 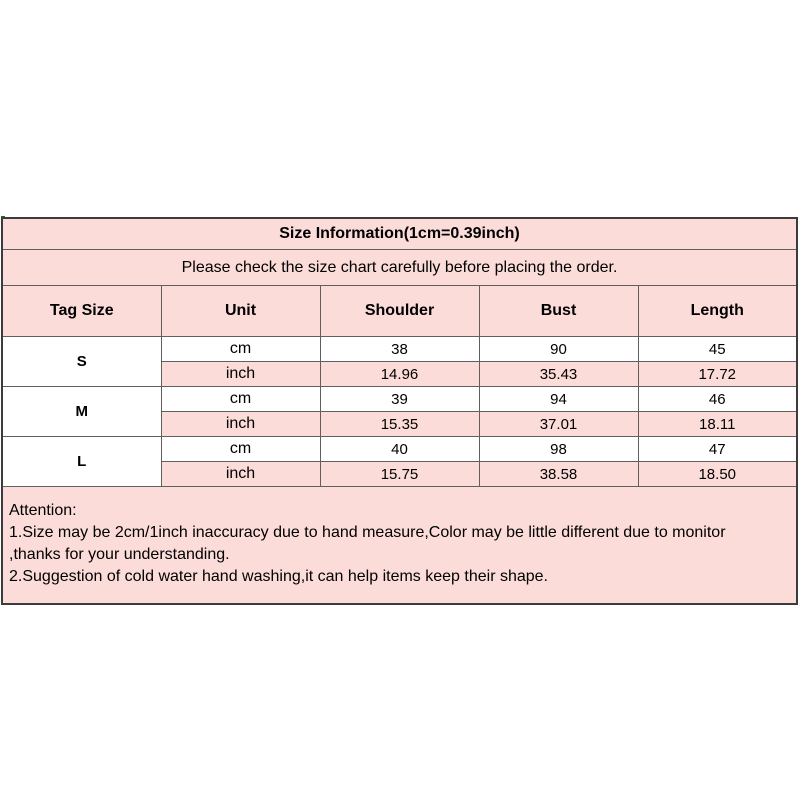 I want to click on table-row: M cm 39 94 46, so click(x=399, y=411).